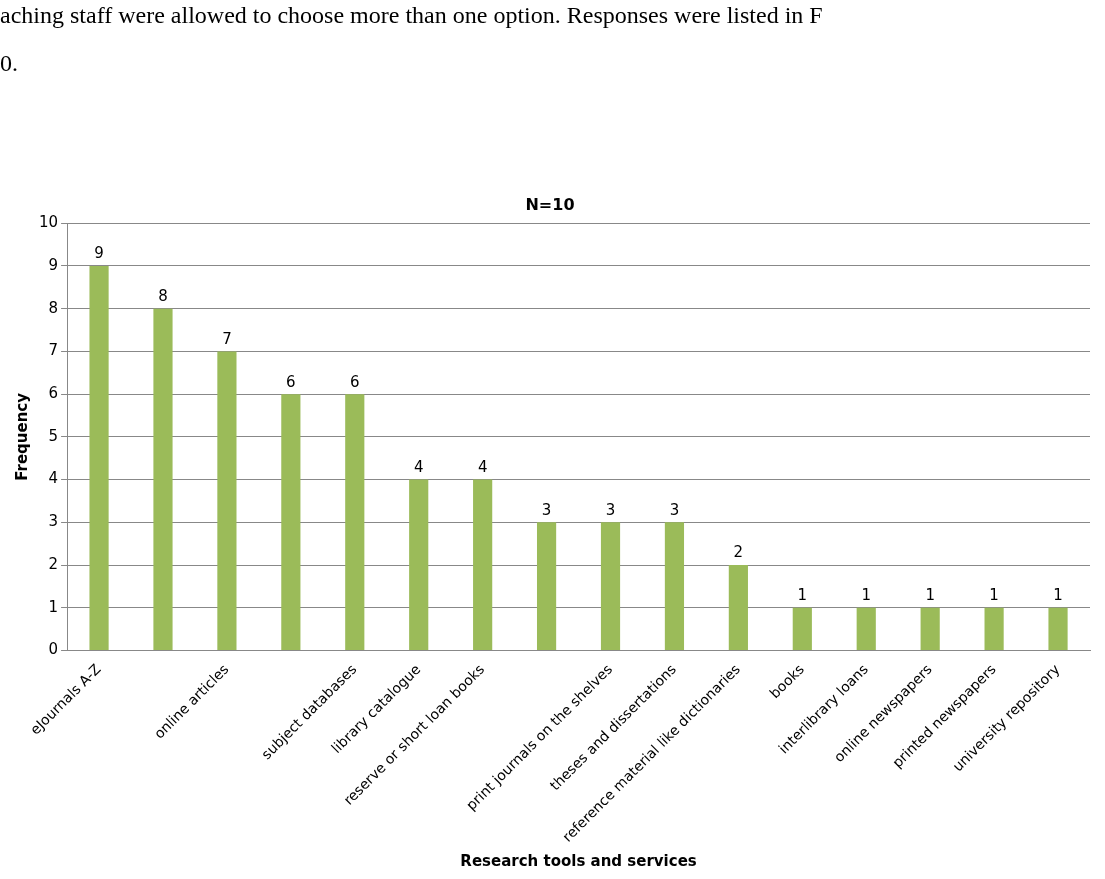 This screenshot has width=1105, height=879. I want to click on y-tick-label: 1, so click(53, 606).